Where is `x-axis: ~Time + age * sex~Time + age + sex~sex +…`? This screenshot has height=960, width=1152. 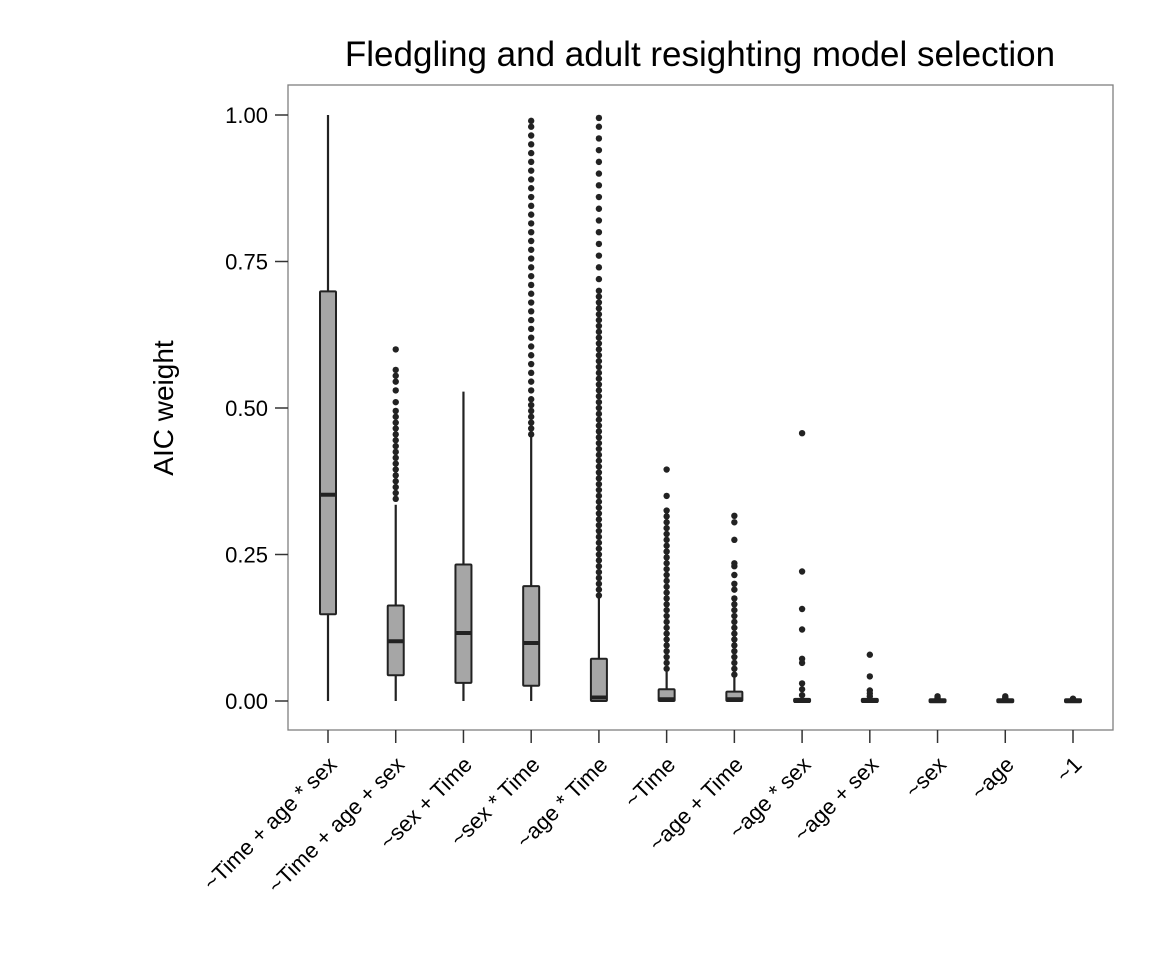
x-axis: ~Time + age * sex~Time + age + sex~sex +… is located at coordinates (642, 814).